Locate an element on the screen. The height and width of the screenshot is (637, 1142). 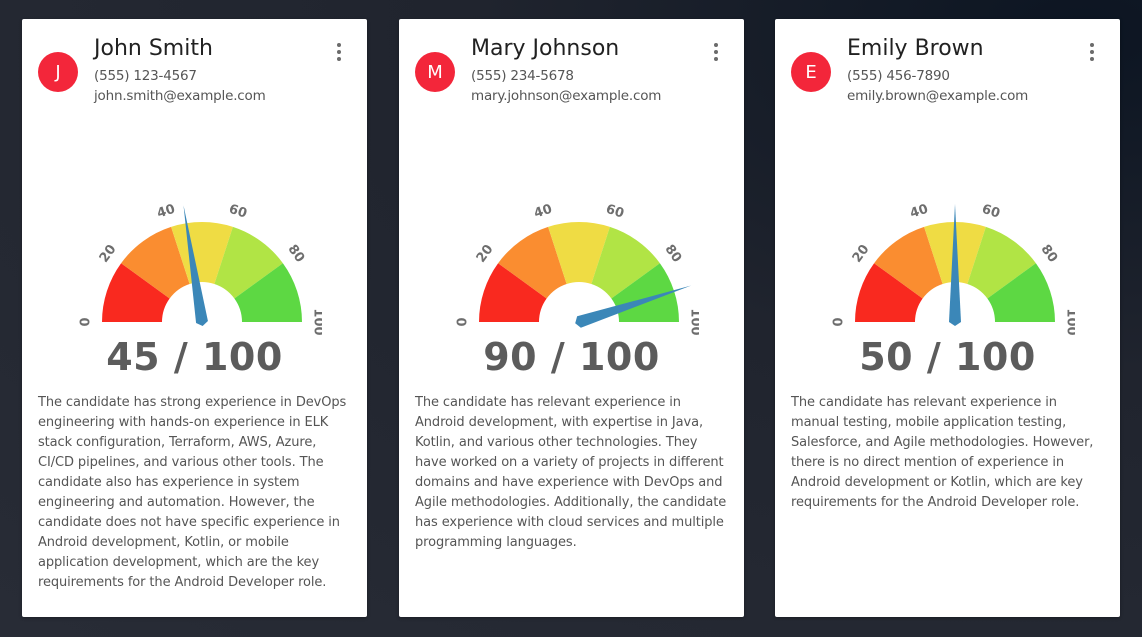
avatar: M is located at coordinates (435, 72).